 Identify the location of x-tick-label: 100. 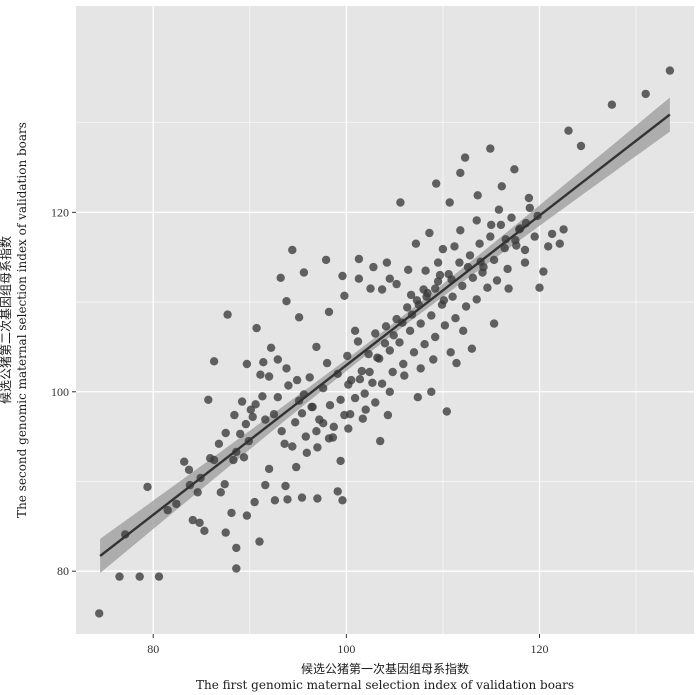
(346, 649).